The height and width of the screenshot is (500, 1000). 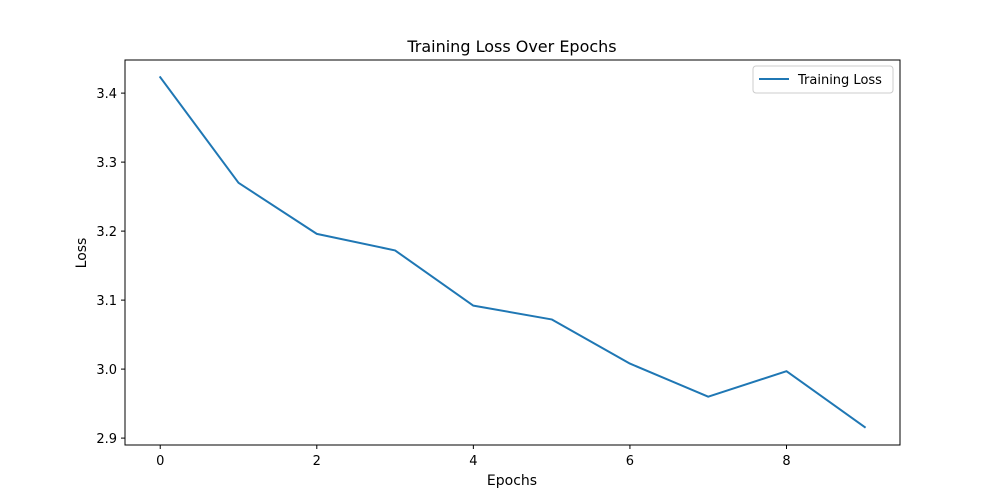 What do you see at coordinates (511, 46) in the screenshot?
I see `chart-title: Training Loss Over Epochs` at bounding box center [511, 46].